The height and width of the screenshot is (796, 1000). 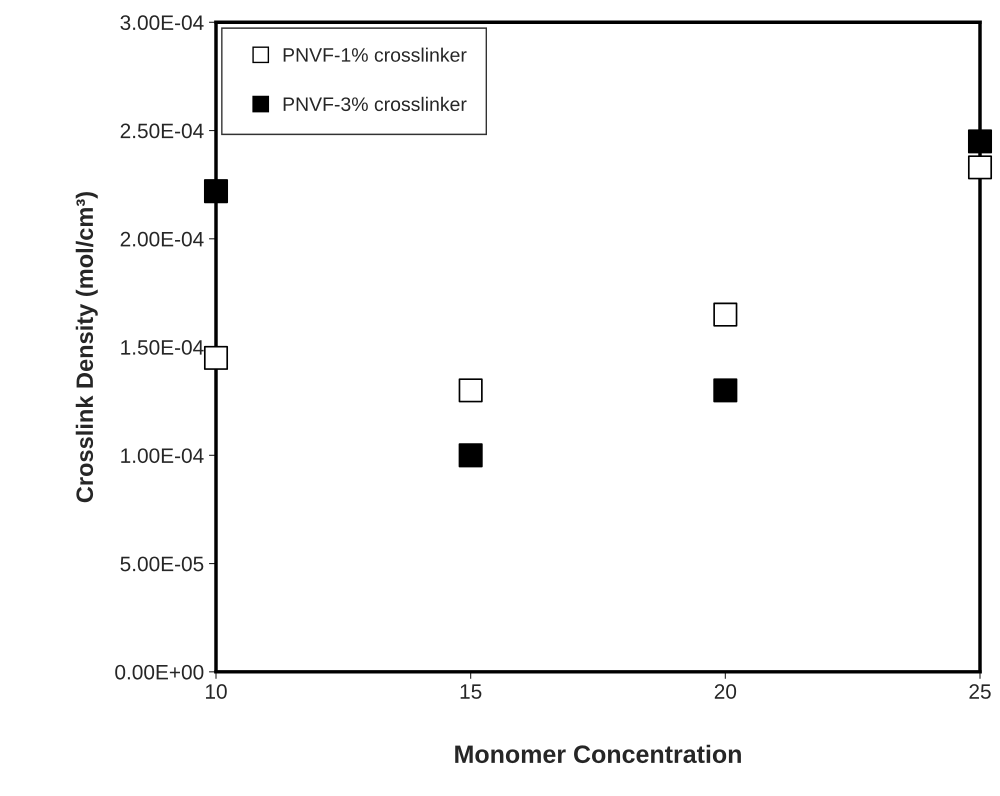 I want to click on y-tick-label: 1.00E-04, so click(x=162, y=456).